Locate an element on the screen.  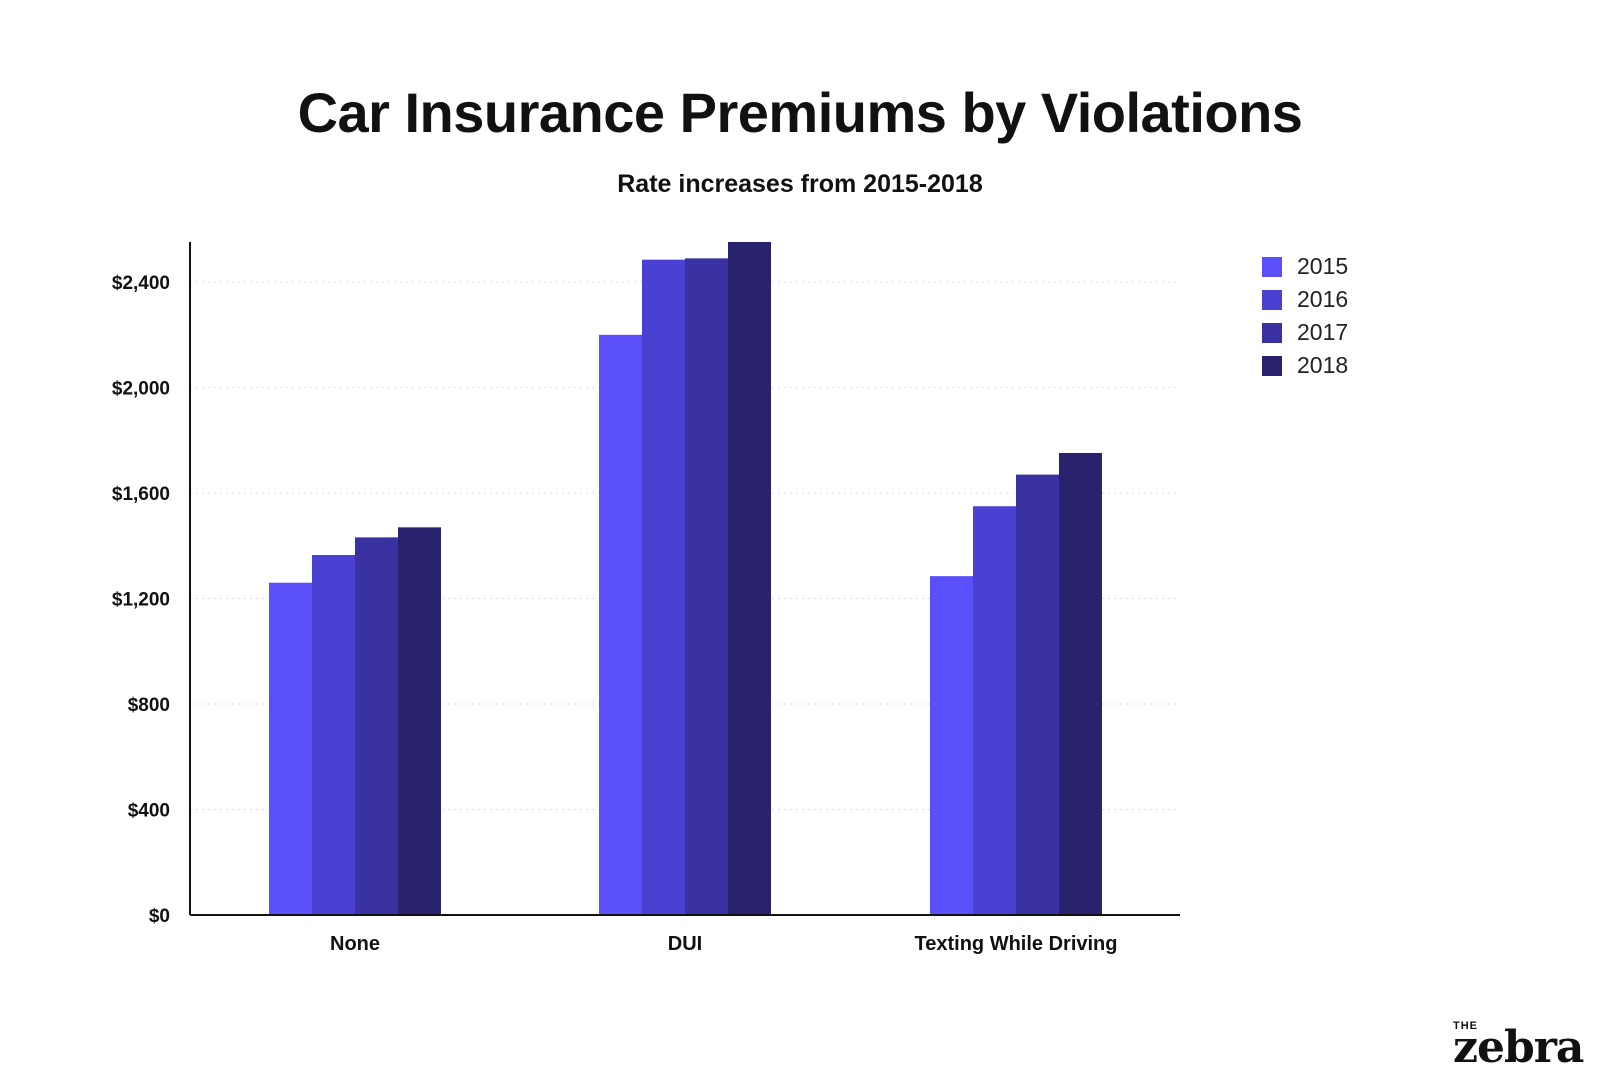
legend-item-2016: 2016 is located at coordinates (1305, 299).